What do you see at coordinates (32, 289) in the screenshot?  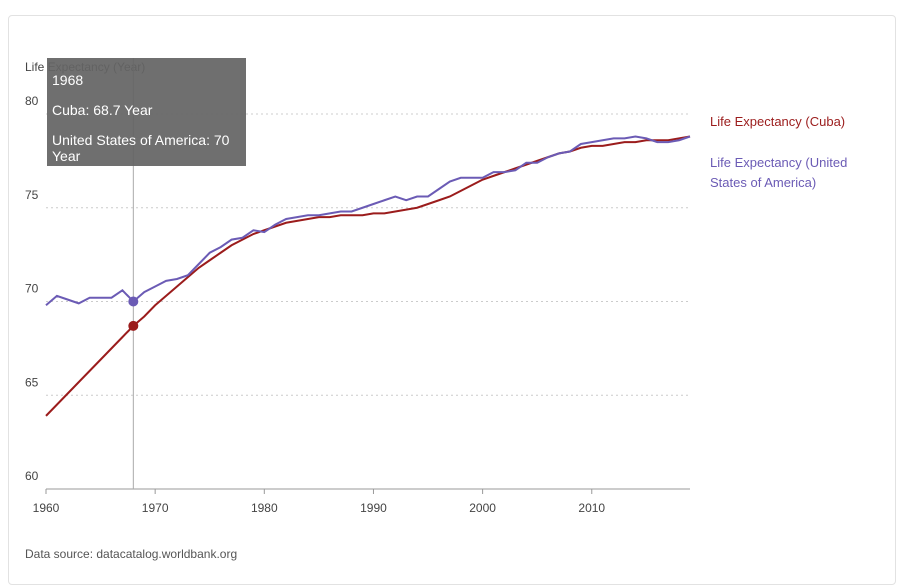 I see `y-tick-label: 70` at bounding box center [32, 289].